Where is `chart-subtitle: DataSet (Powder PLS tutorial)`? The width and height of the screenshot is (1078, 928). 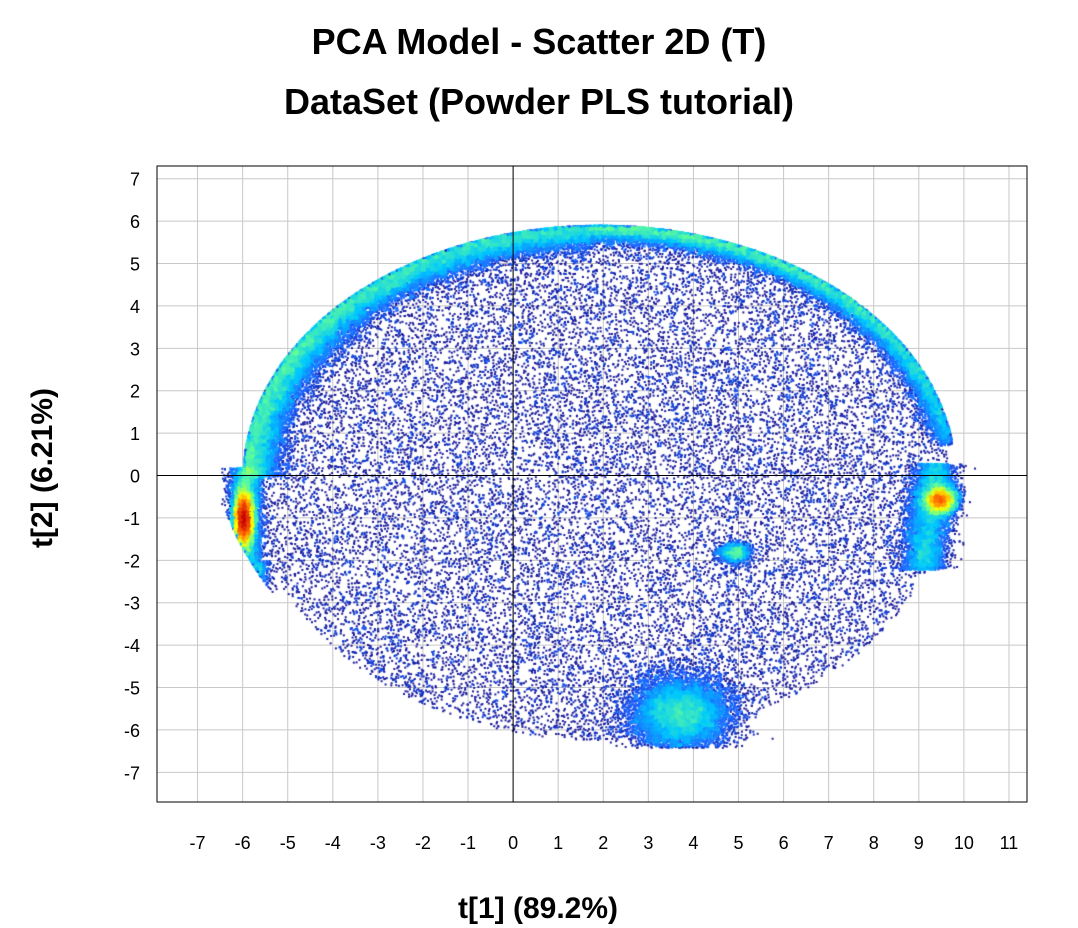 chart-subtitle: DataSet (Powder PLS tutorial) is located at coordinates (539, 101).